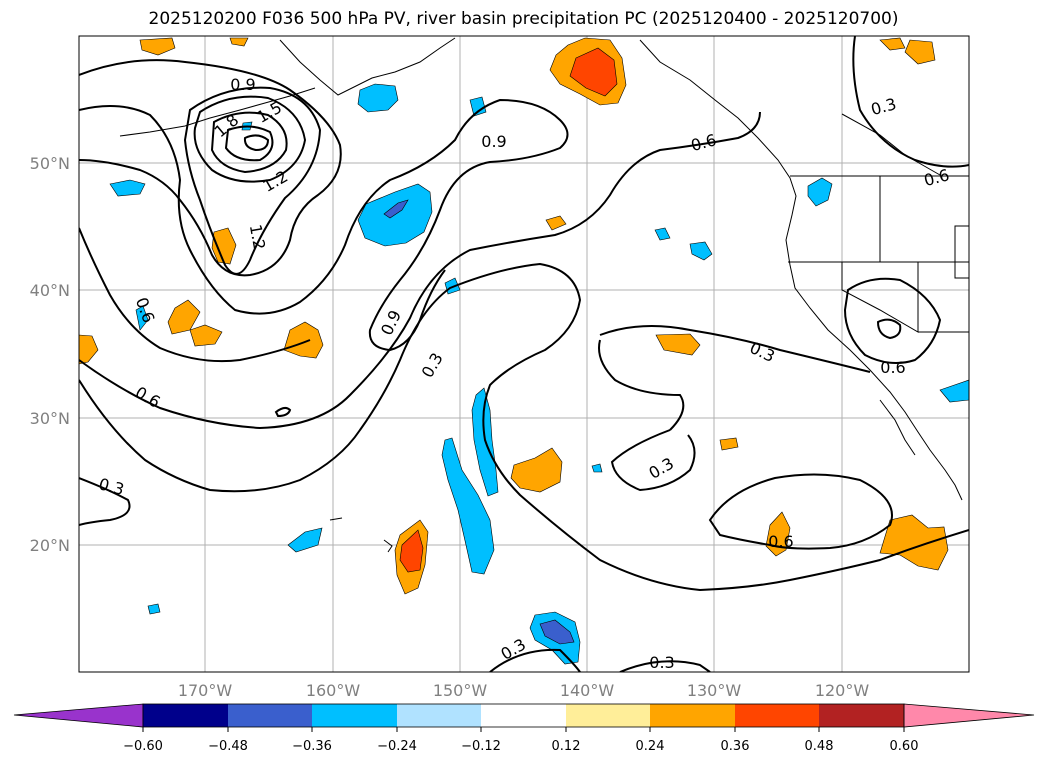 The height and width of the screenshot is (765, 1047). I want to click on pv-contour-1.8, so click(249, 142).